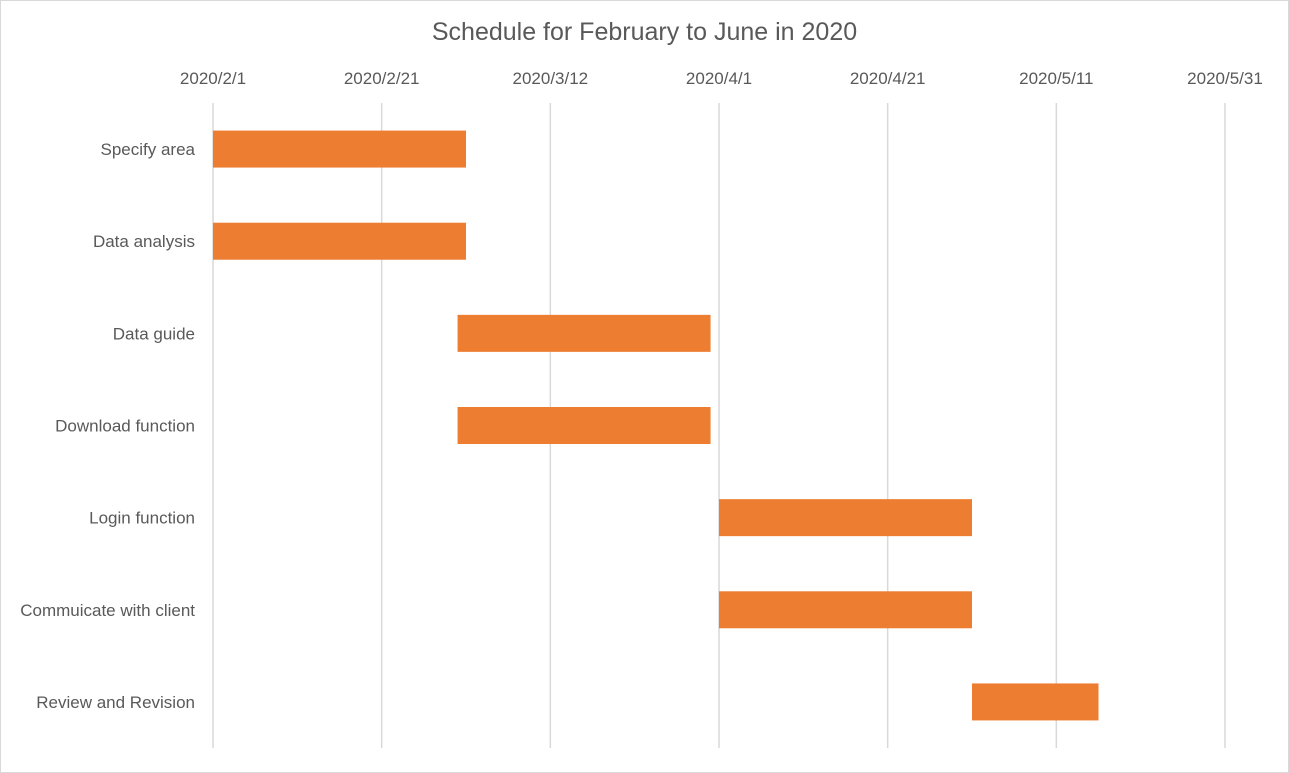 This screenshot has height=773, width=1289. What do you see at coordinates (888, 78) in the screenshot?
I see `x-tick-label: 2020/4/21` at bounding box center [888, 78].